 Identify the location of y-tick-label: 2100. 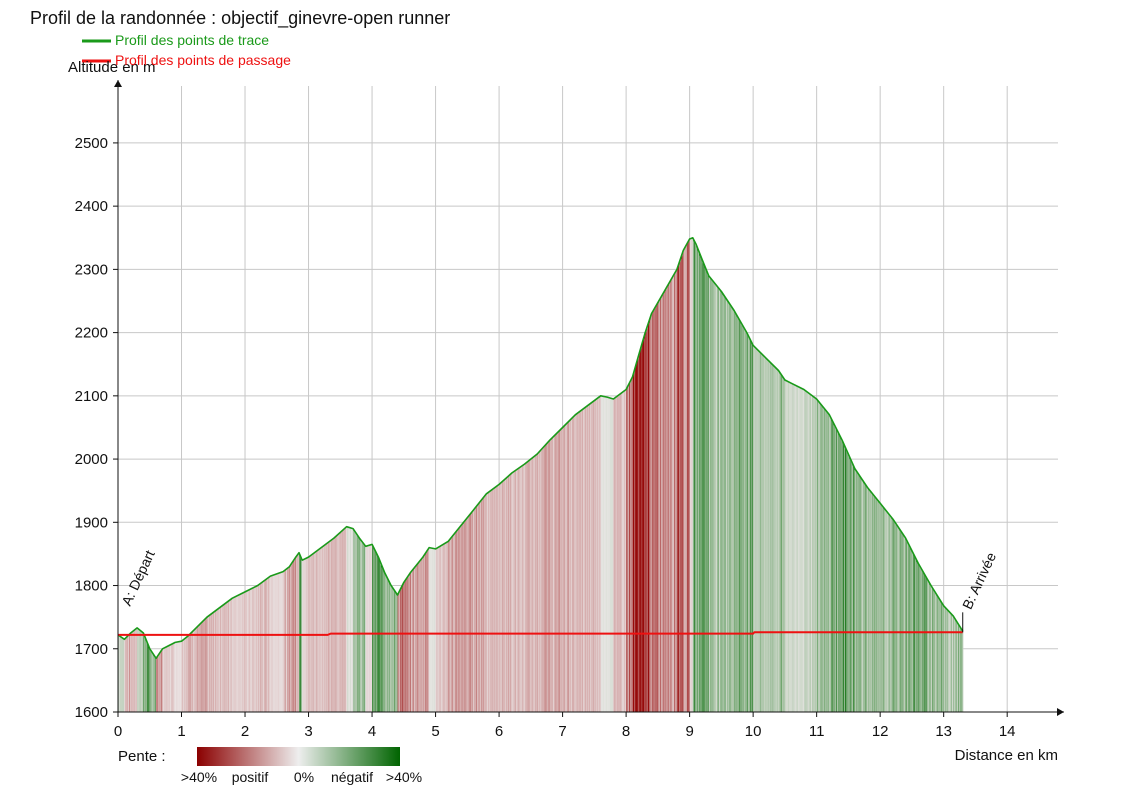
(91, 396).